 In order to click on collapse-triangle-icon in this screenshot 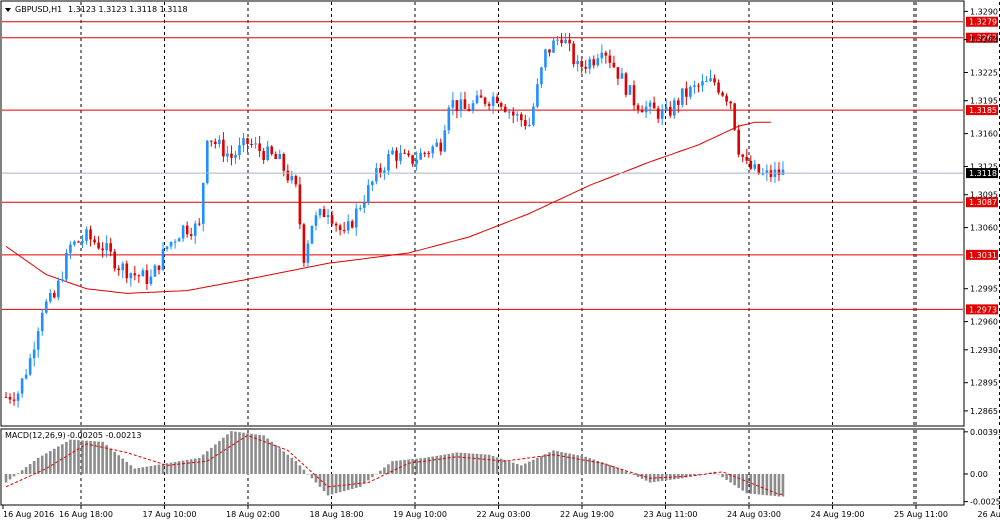, I will do `click(8, 10)`.